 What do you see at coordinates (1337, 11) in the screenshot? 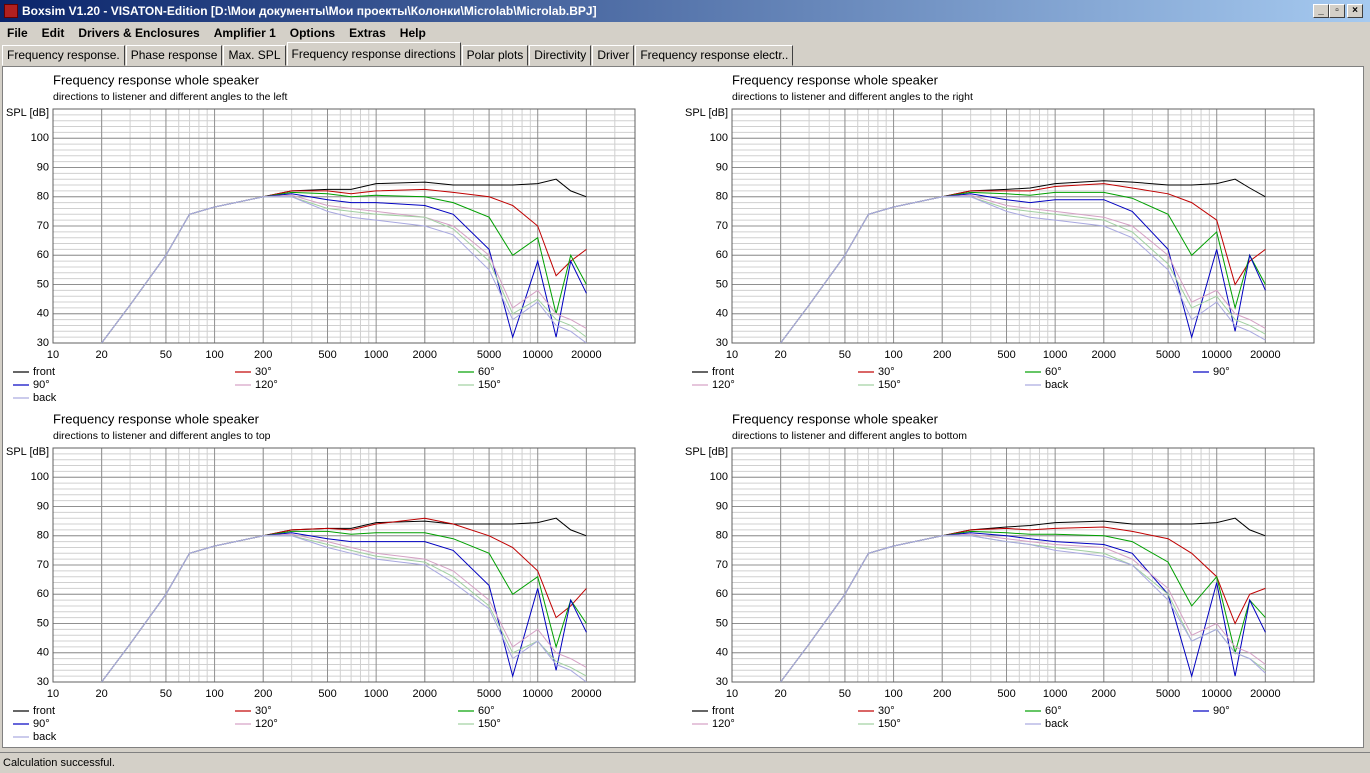
I see `maximize-button: ▫` at bounding box center [1337, 11].